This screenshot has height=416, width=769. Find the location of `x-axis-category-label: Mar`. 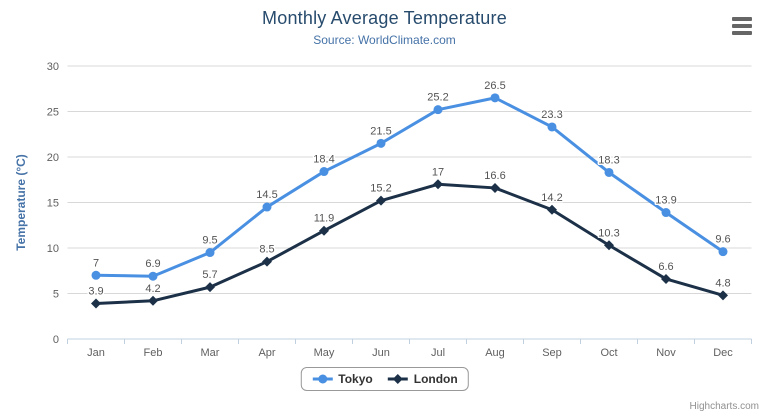

x-axis-category-label: Mar is located at coordinates (210, 353).